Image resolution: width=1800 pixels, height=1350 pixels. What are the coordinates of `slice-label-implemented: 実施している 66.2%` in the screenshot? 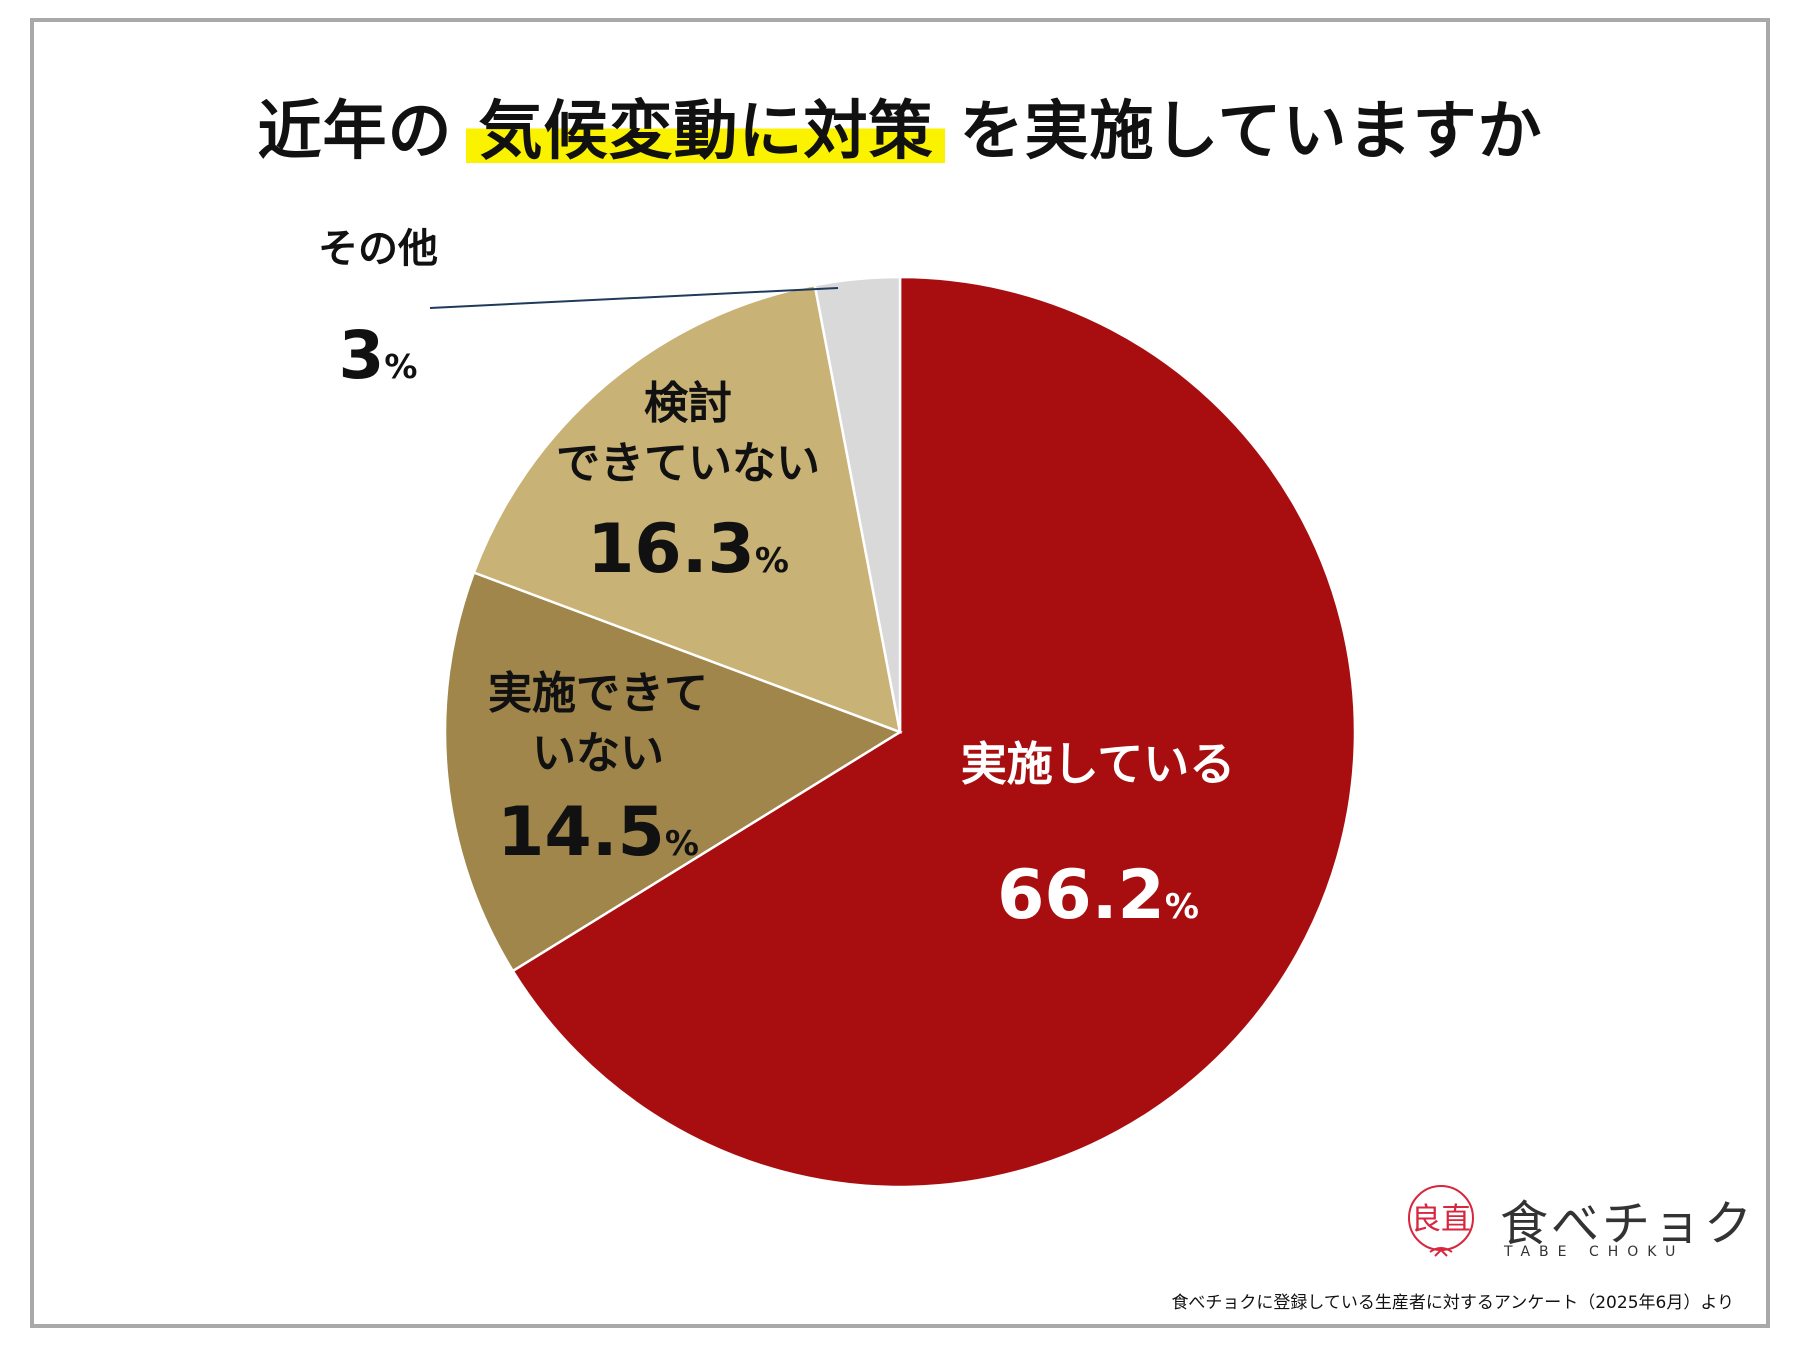 It's located at (1098, 836).